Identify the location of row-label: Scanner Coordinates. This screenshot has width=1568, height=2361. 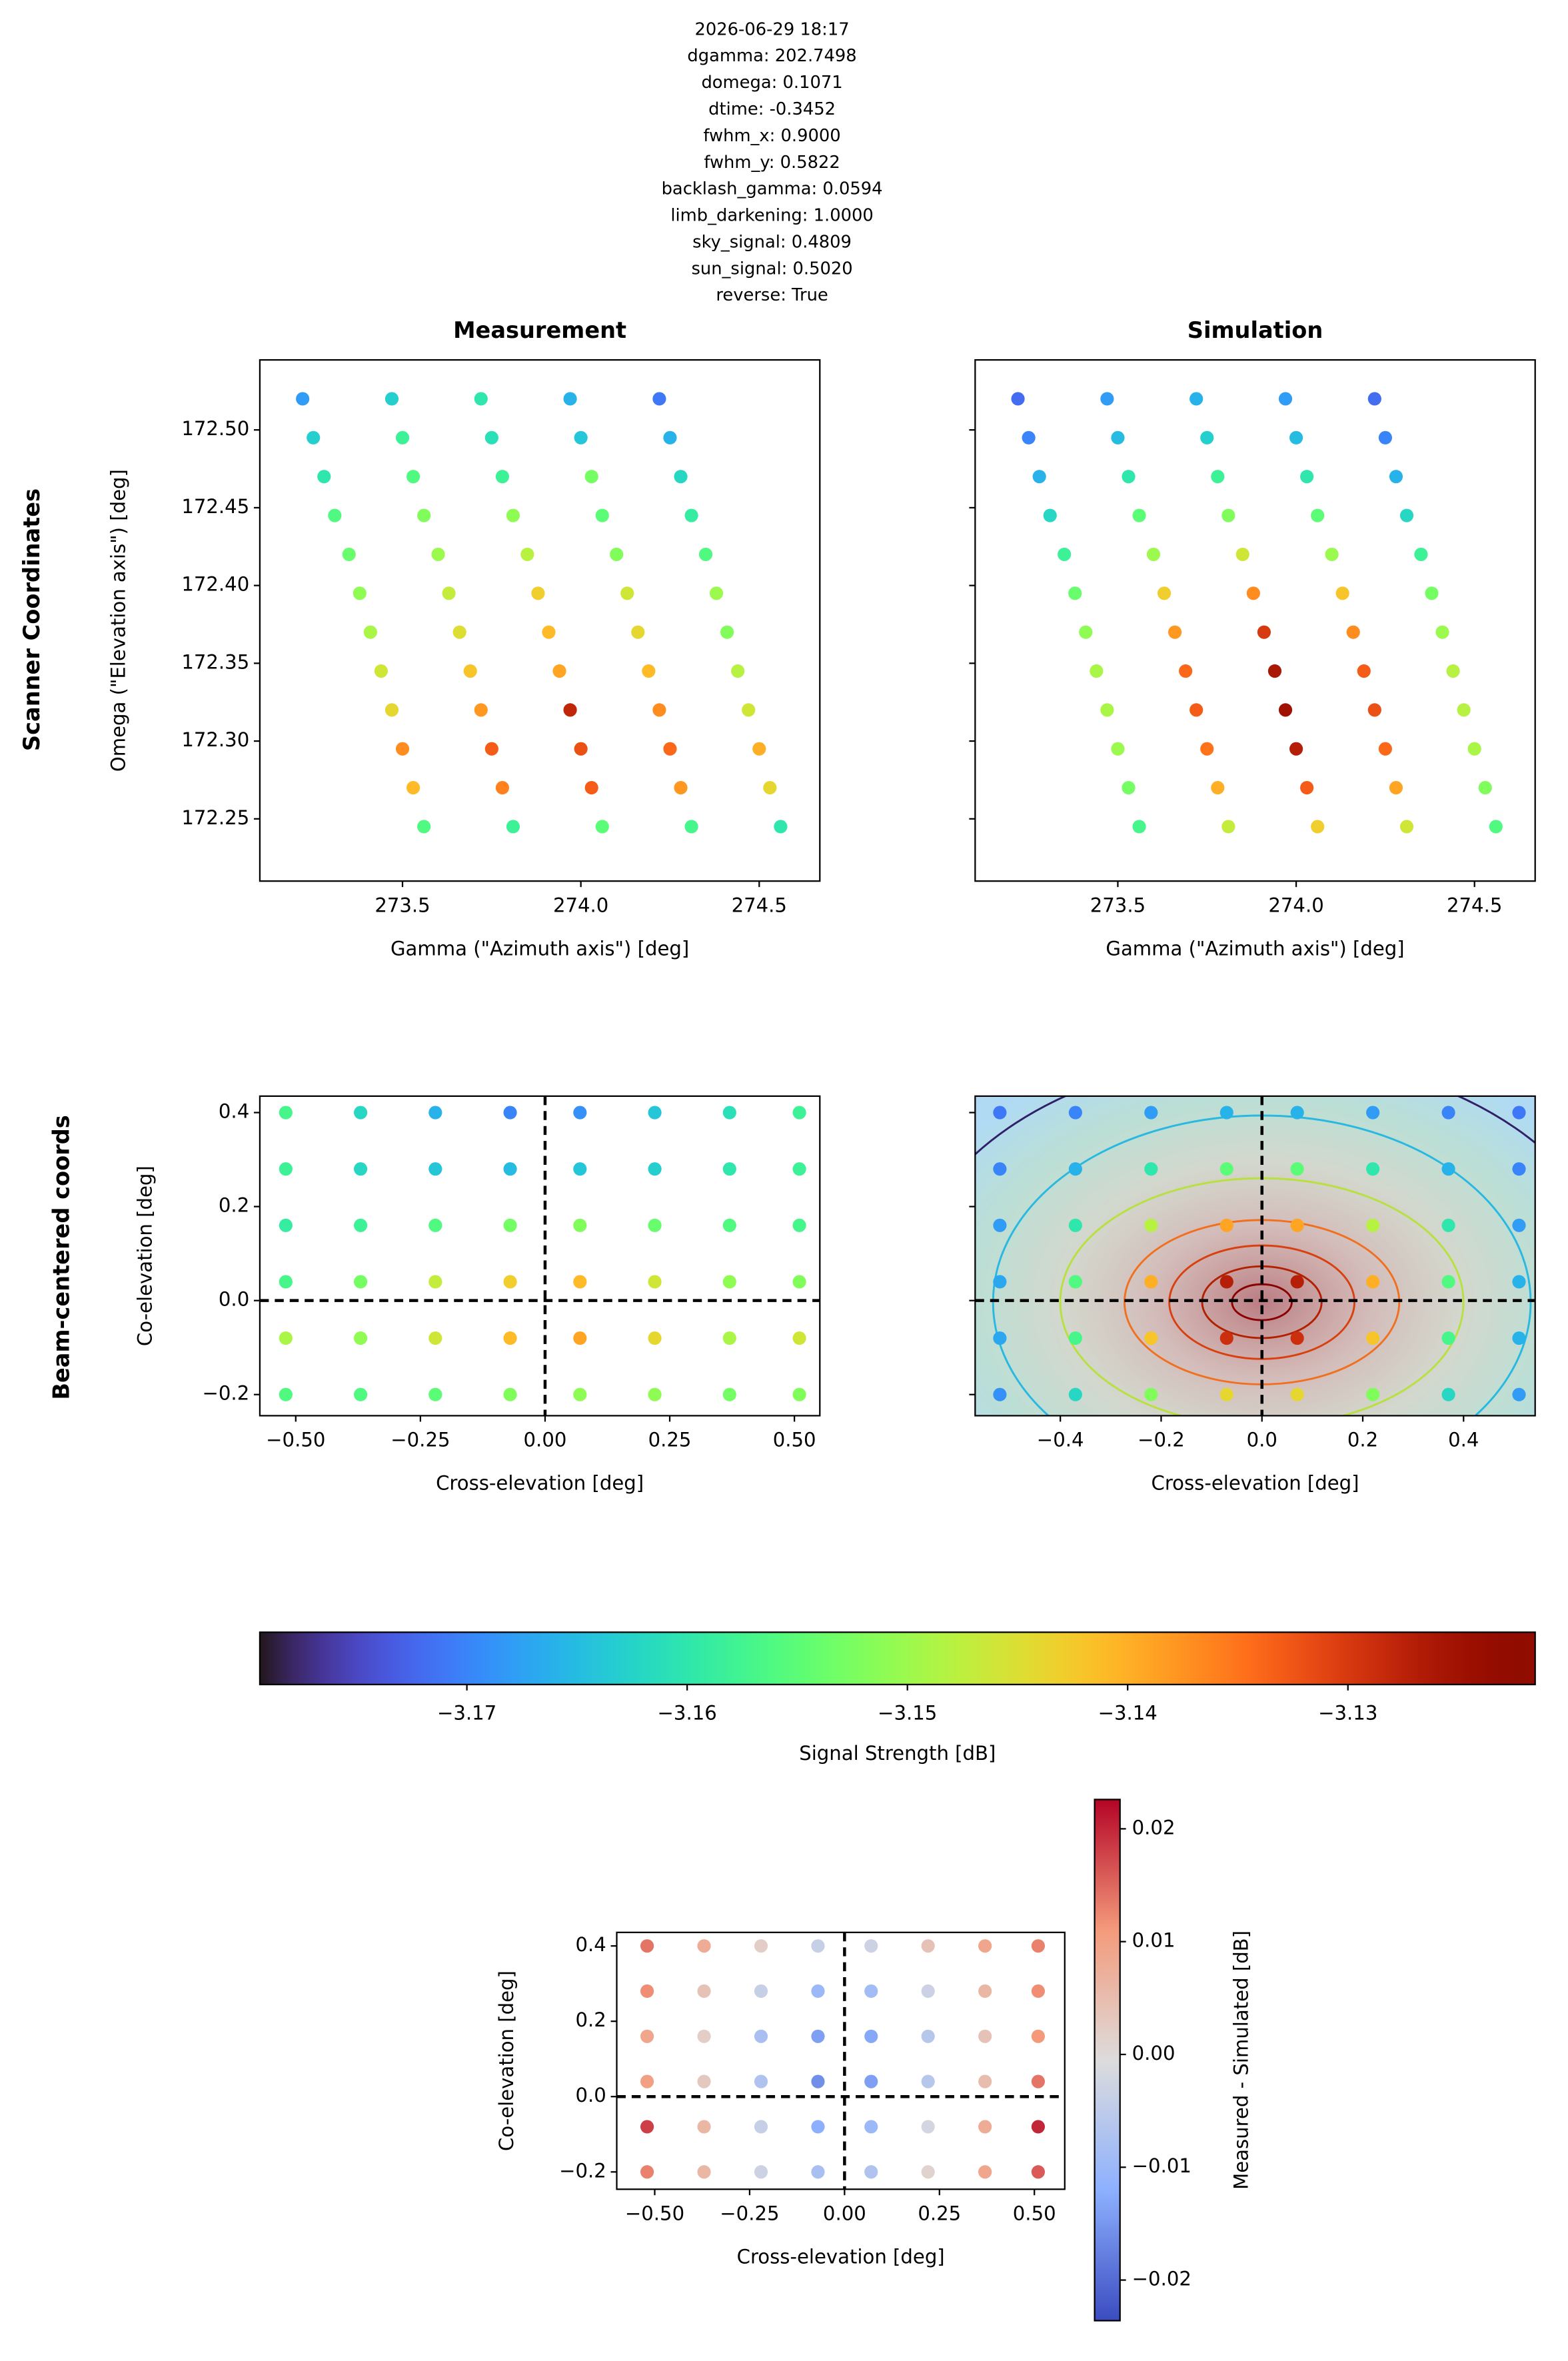
(32, 619).